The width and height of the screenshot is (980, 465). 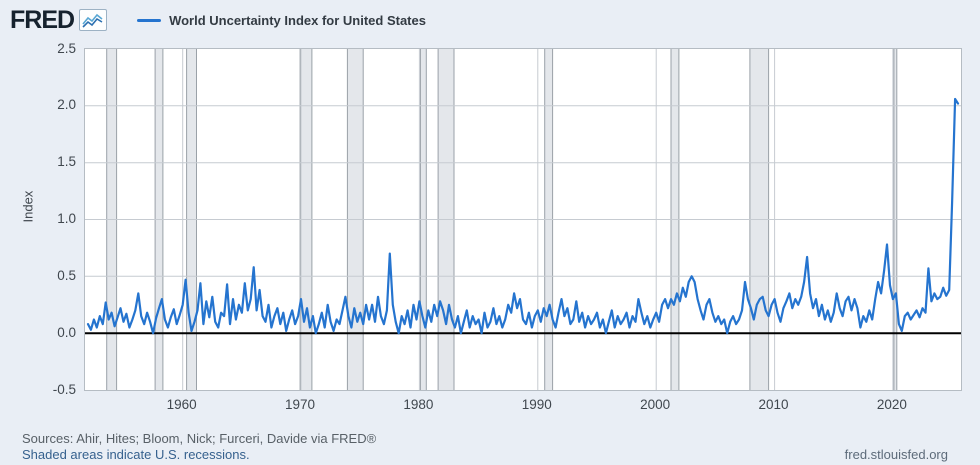 I want to click on y-tick-label: 0.0, so click(x=66, y=332).